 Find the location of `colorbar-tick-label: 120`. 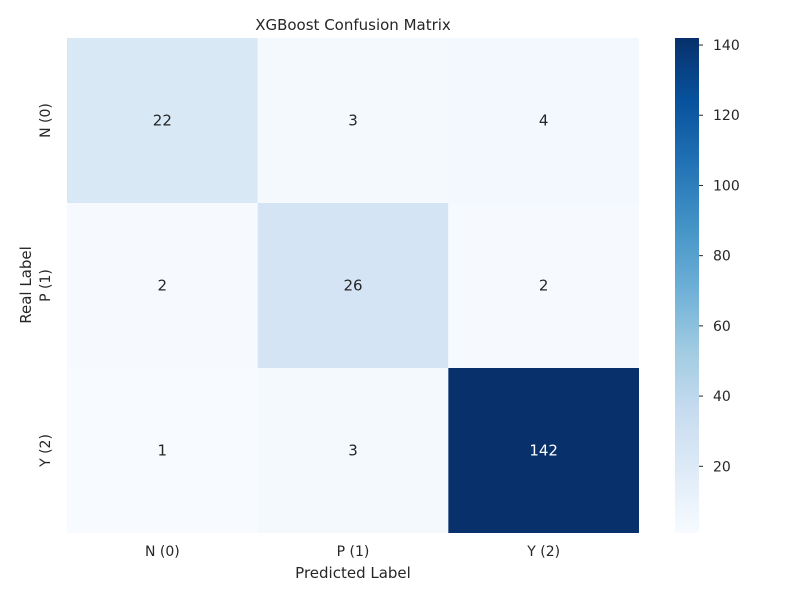

colorbar-tick-label: 120 is located at coordinates (726, 116).